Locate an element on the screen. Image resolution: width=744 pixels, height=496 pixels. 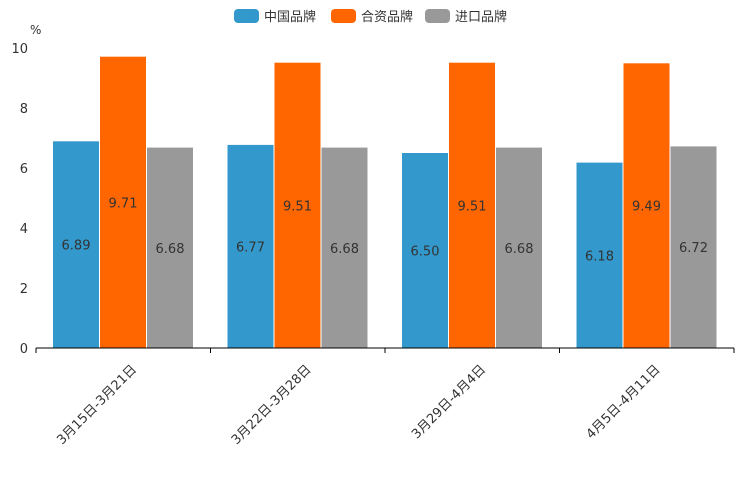
legend-label: 合资品牌 is located at coordinates (387, 17).